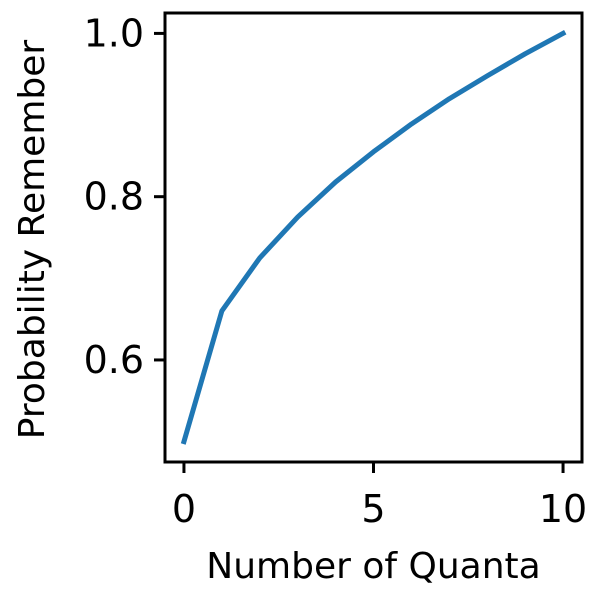 This screenshot has width=600, height=600. Describe the element at coordinates (563, 509) in the screenshot. I see `x-tick-label: 10` at that location.